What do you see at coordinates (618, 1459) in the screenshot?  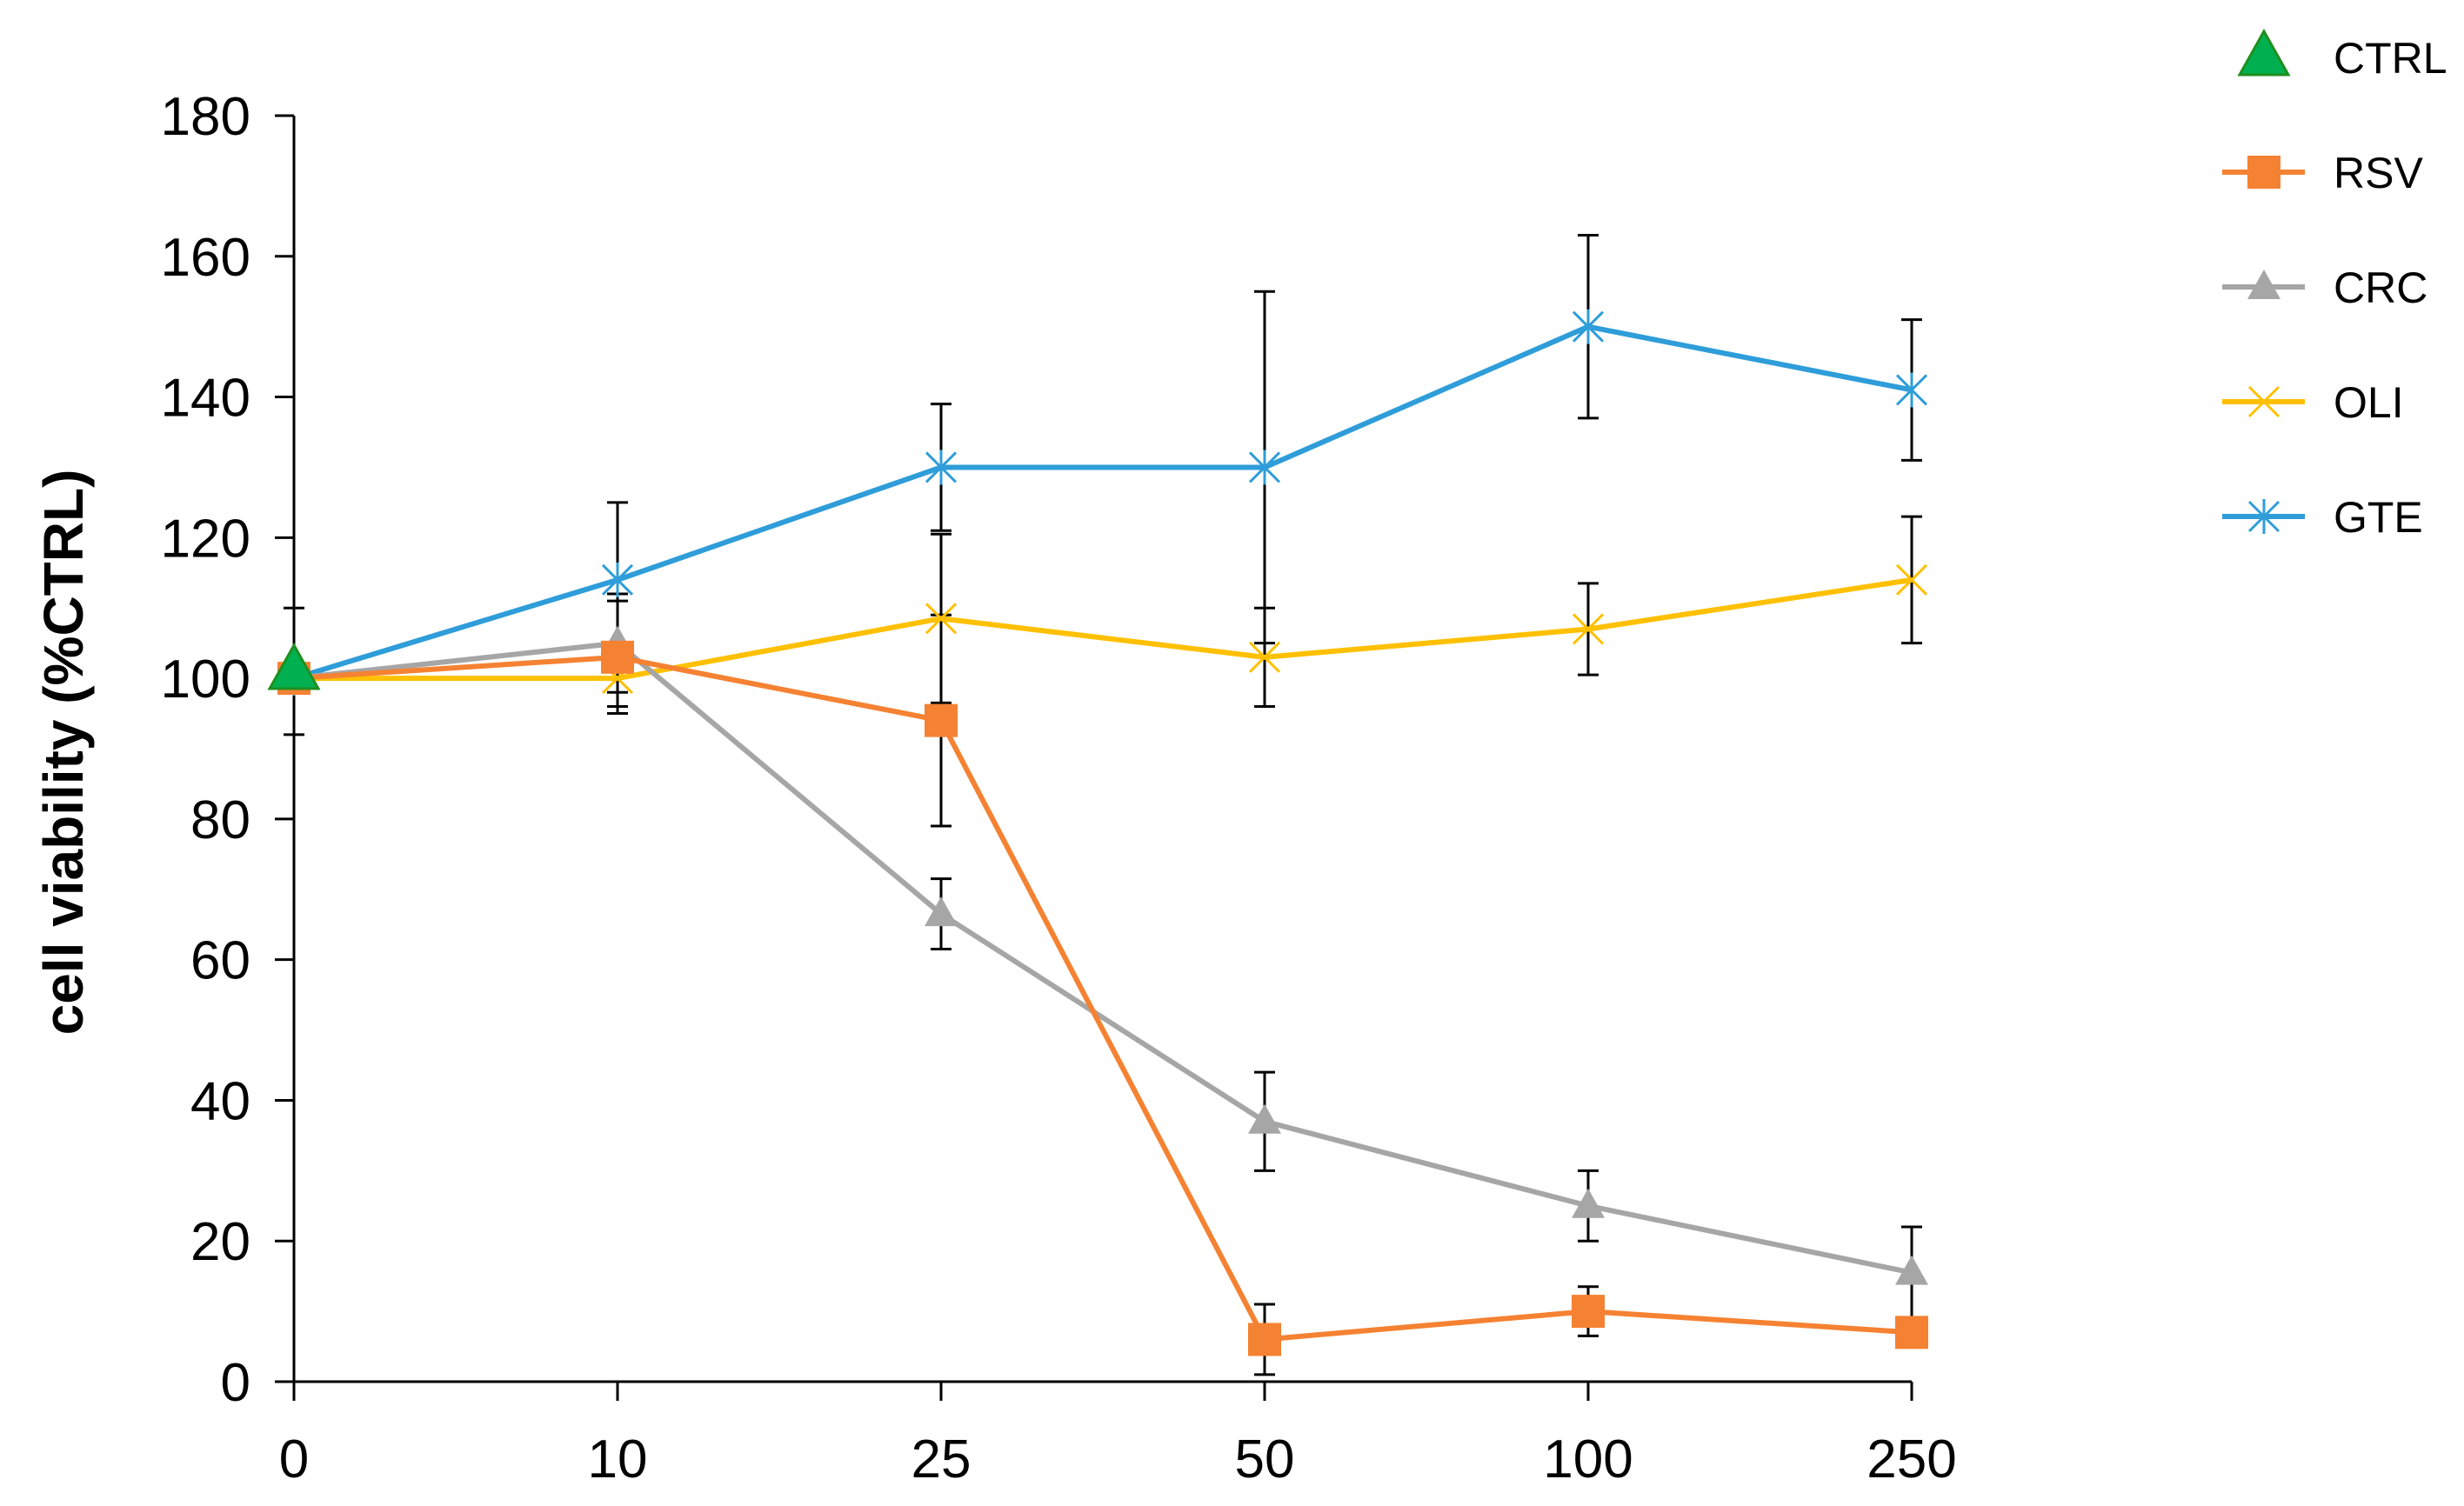 I see `x-tick-label: 10` at bounding box center [618, 1459].